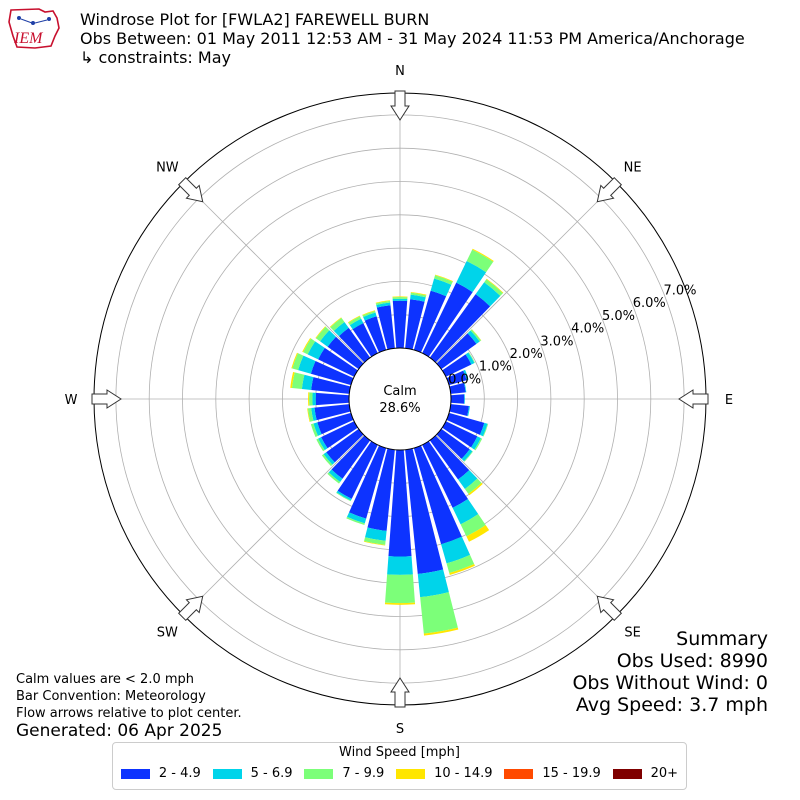  I want to click on summary-avg-speed: Avg Speed: 3.7 mph, so click(671, 705).